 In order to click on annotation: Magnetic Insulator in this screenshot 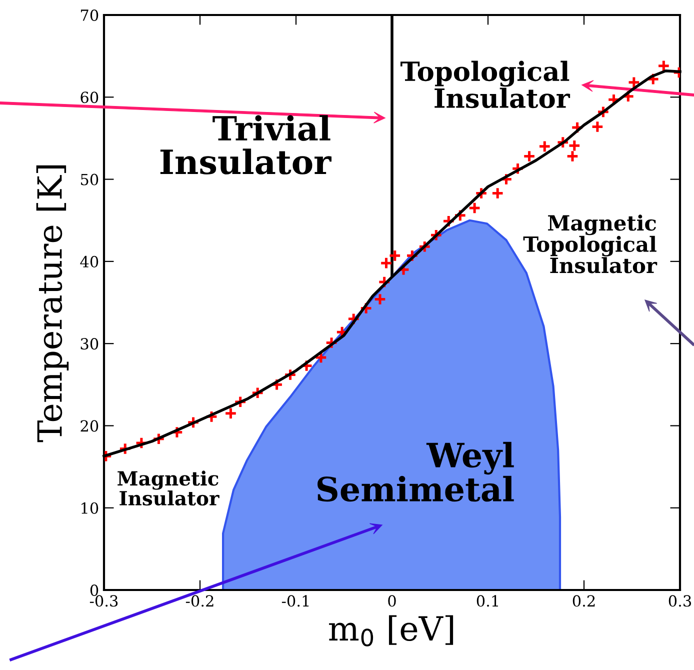, I will do `click(169, 488)`.